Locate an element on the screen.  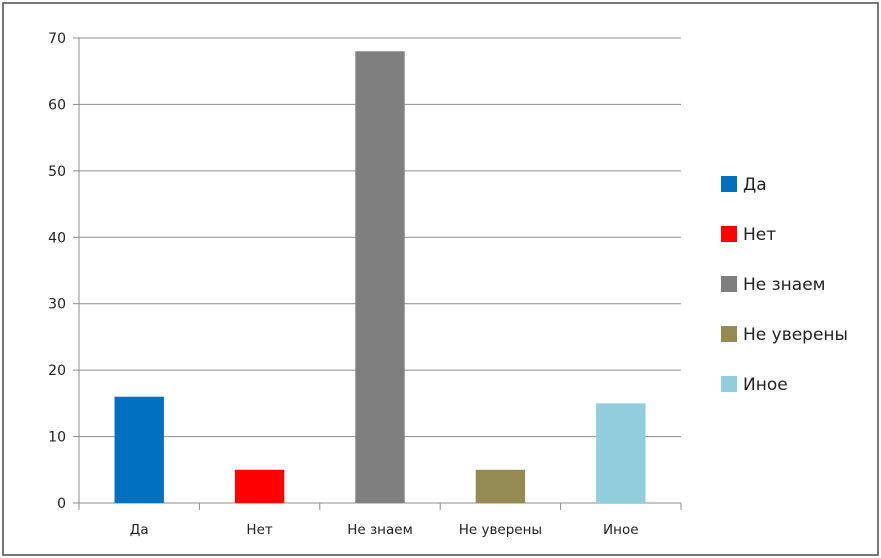
x-category-label: Нет is located at coordinates (259, 530).